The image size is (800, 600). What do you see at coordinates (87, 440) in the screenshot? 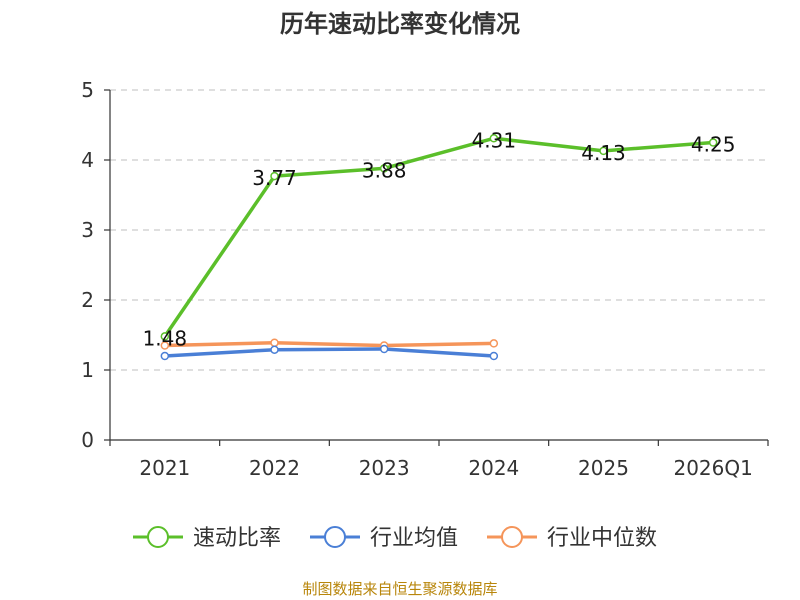
I see `y-tick-label: 0` at bounding box center [87, 440].